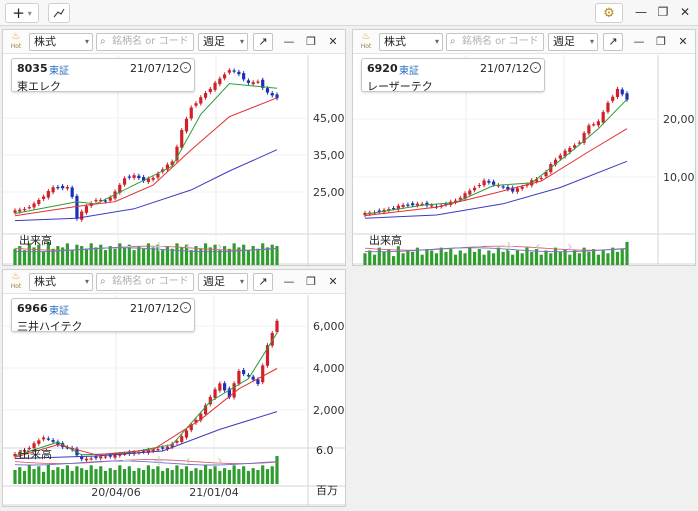  I want to click on settings-button: ⚙, so click(609, 13).